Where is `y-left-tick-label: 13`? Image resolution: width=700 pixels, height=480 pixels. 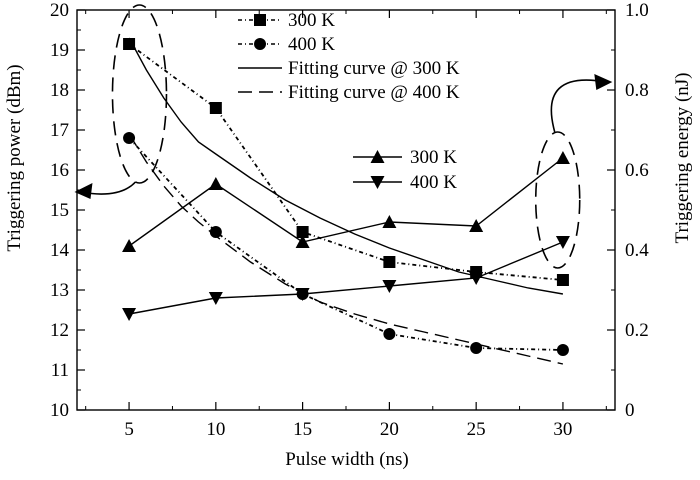 y-left-tick-label: 13 is located at coordinates (59, 290).